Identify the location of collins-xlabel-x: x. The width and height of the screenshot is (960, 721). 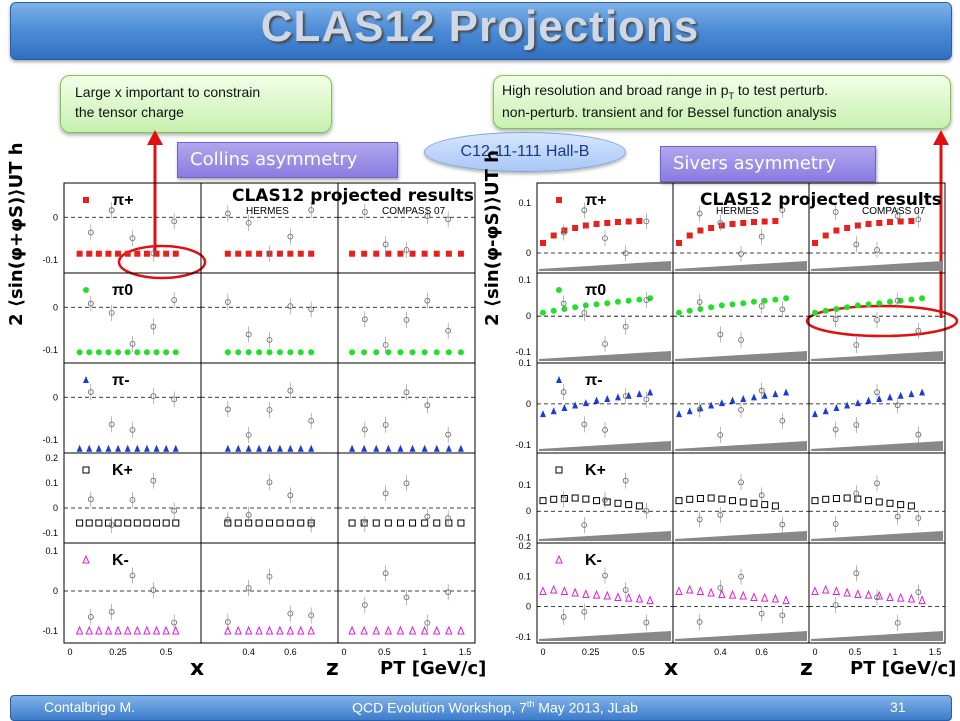
(197, 668).